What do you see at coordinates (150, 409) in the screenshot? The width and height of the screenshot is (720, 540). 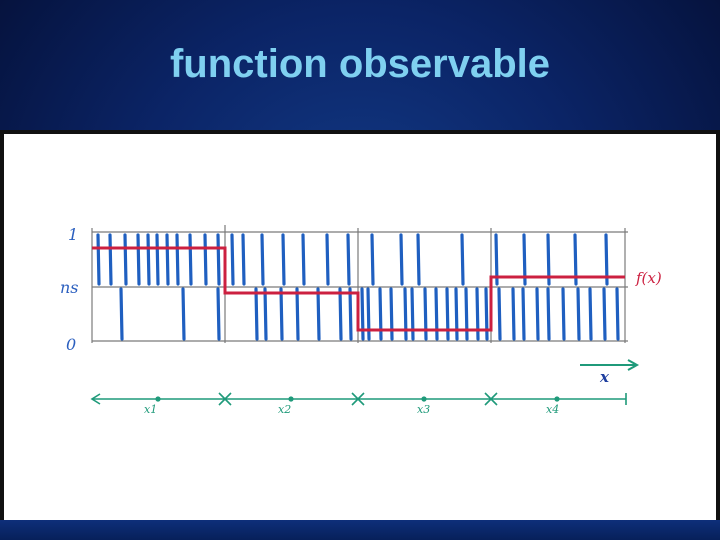 I see `x-point-label-1: x1` at bounding box center [150, 409].